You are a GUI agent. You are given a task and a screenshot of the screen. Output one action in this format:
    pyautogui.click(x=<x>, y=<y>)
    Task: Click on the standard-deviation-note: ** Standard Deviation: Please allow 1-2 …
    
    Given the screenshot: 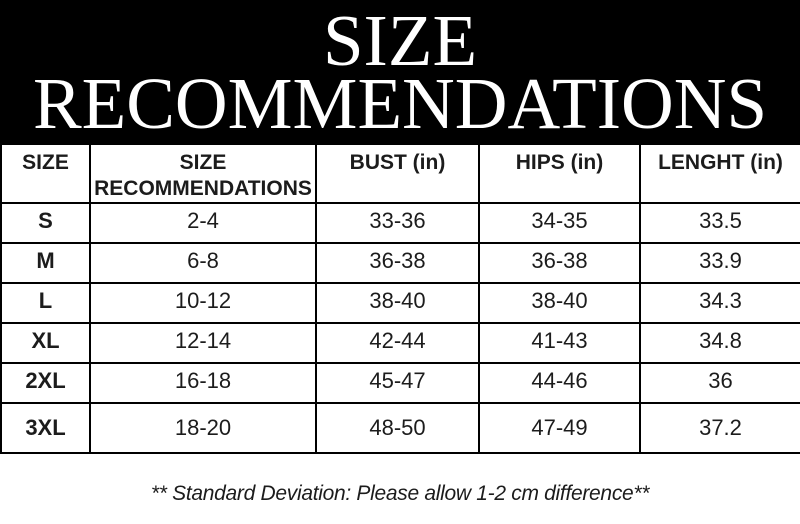 What is the action you would take?
    pyautogui.click(x=400, y=493)
    